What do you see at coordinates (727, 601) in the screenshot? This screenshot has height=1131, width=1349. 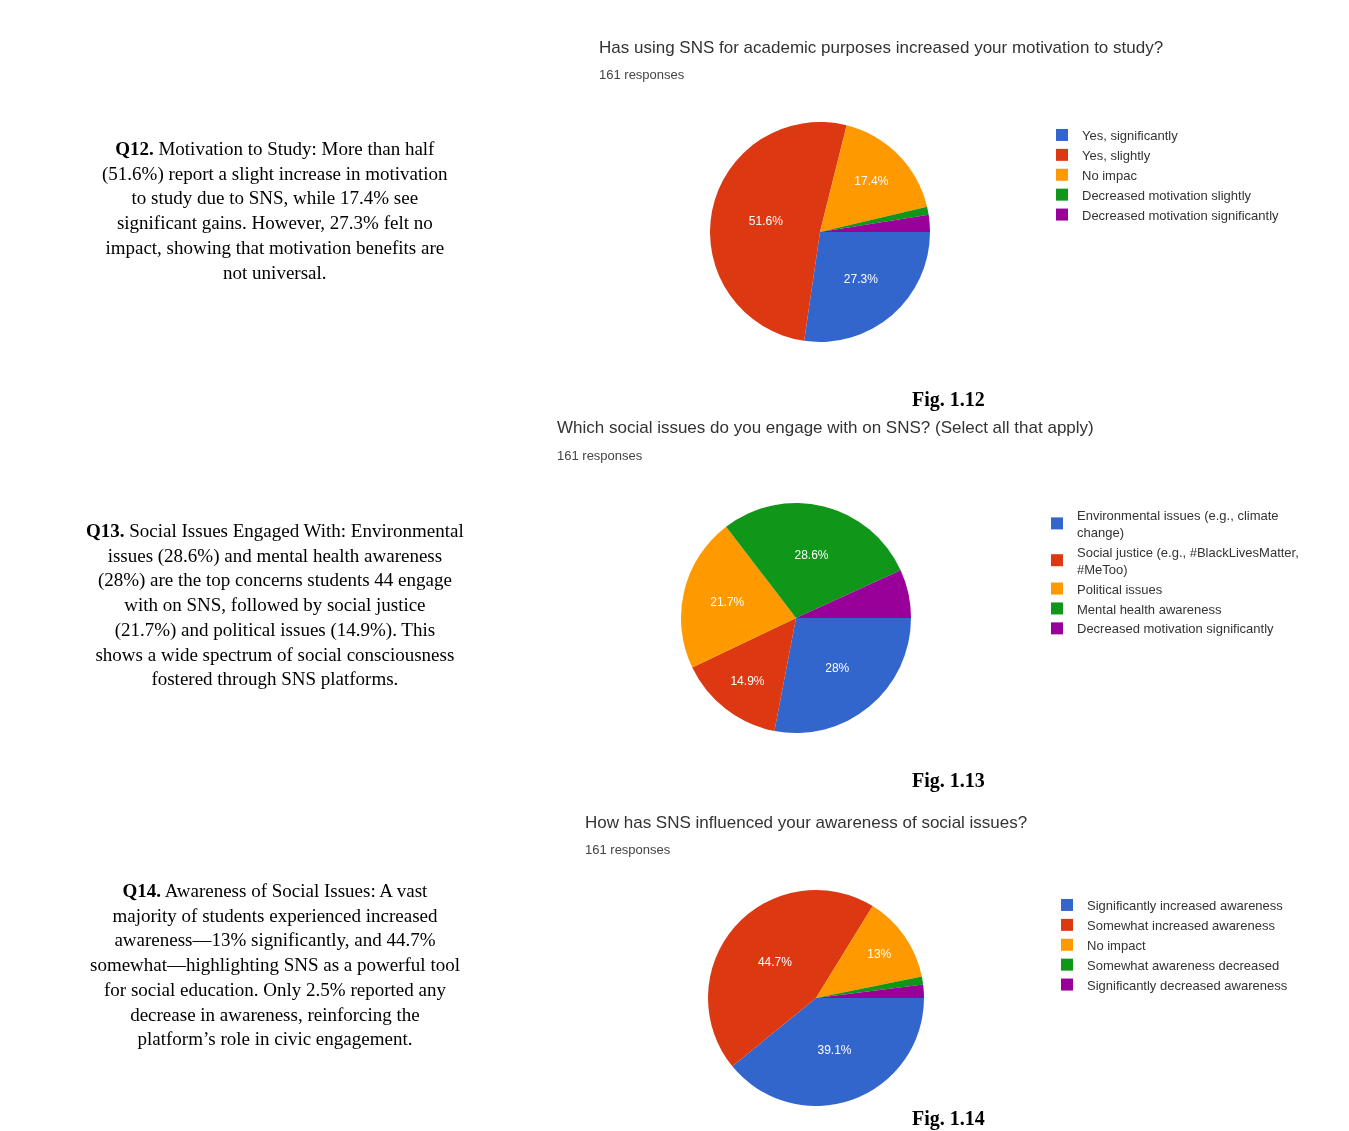 I see `data-label: 21.7%` at bounding box center [727, 601].